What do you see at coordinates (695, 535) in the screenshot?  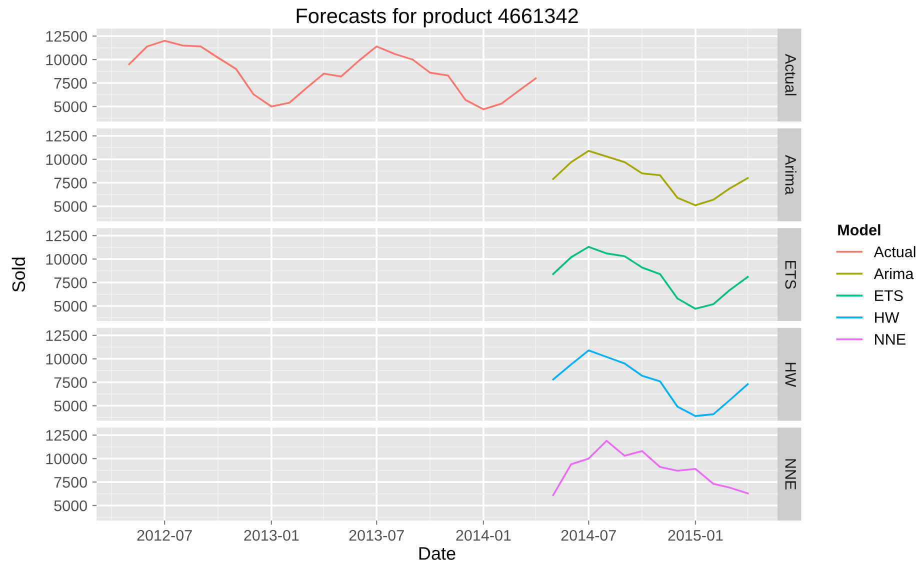 I see `x-tick-label: 2015-01` at bounding box center [695, 535].